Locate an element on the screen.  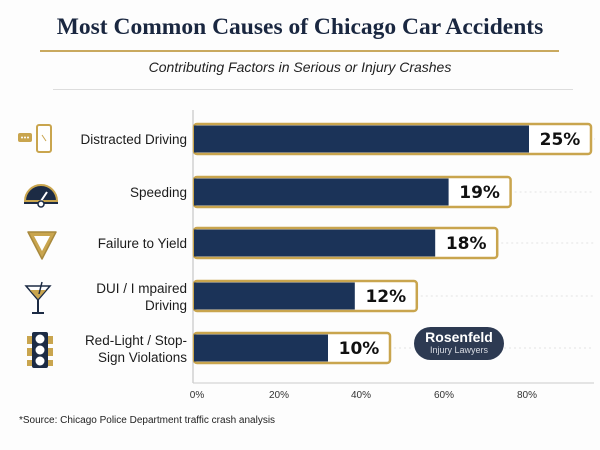
category-label: Distracted Driving is located at coordinates (133, 139).